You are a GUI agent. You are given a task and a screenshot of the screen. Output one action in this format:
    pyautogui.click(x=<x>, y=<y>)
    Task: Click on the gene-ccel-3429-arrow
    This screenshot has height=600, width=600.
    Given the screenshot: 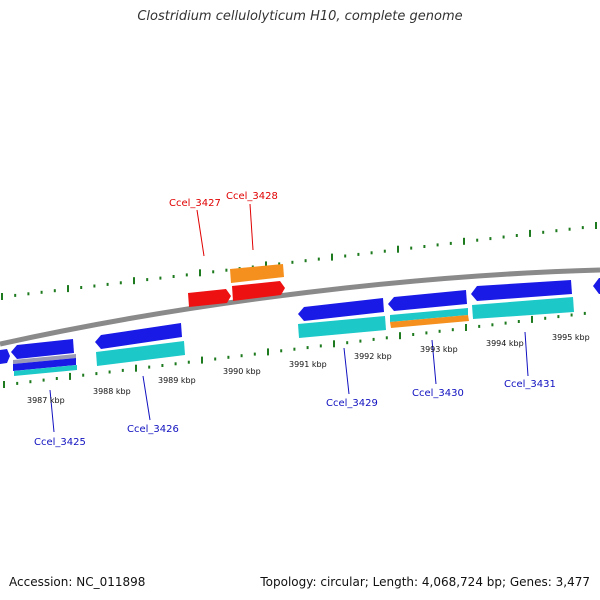 What is the action you would take?
    pyautogui.click(x=341, y=309)
    